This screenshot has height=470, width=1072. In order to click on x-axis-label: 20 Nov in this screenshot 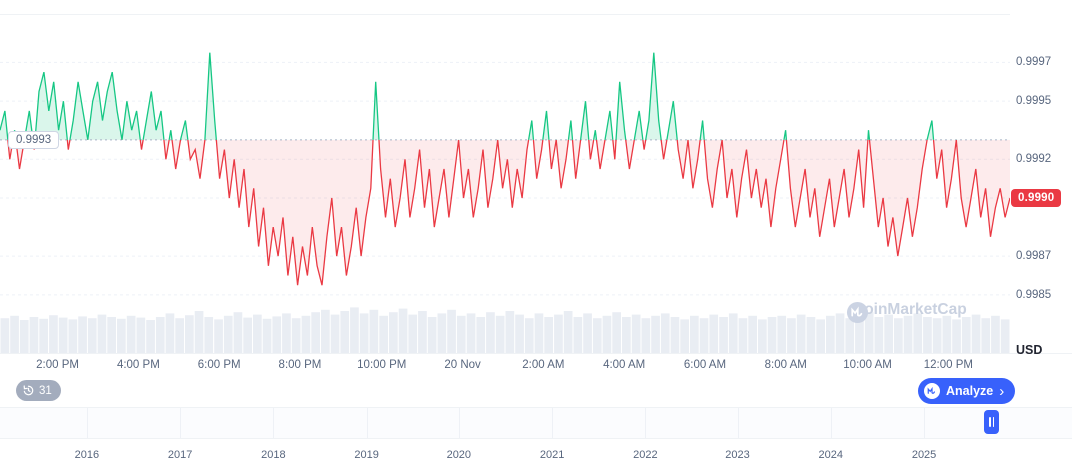, I will do `click(462, 365)`.